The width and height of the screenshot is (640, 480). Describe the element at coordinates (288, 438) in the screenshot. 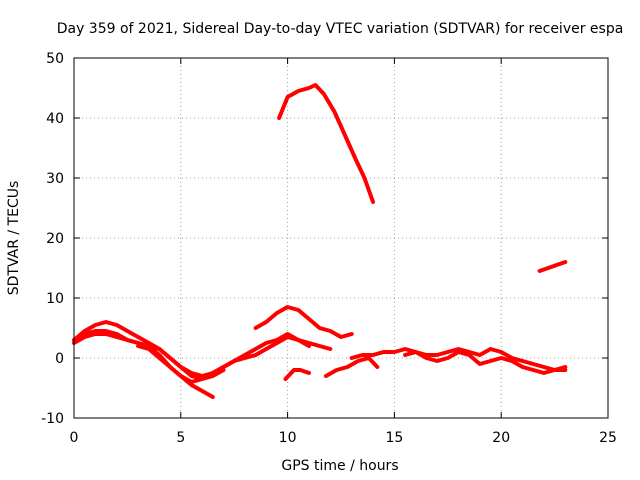

I see `x-tick-label: 10` at that location.